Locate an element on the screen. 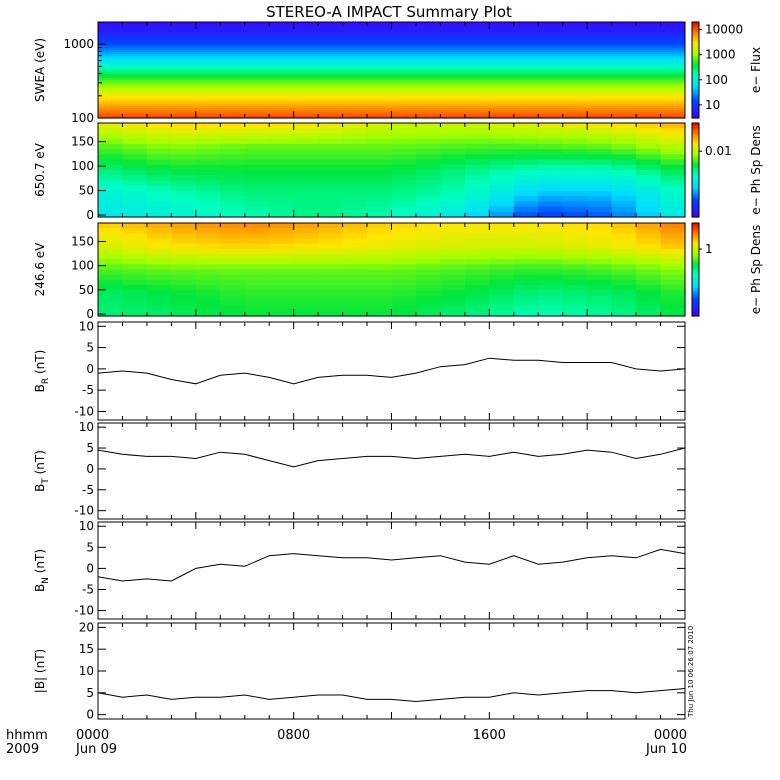 This screenshot has width=780, height=780. time-tick-label: 0000 is located at coordinates (670, 735).